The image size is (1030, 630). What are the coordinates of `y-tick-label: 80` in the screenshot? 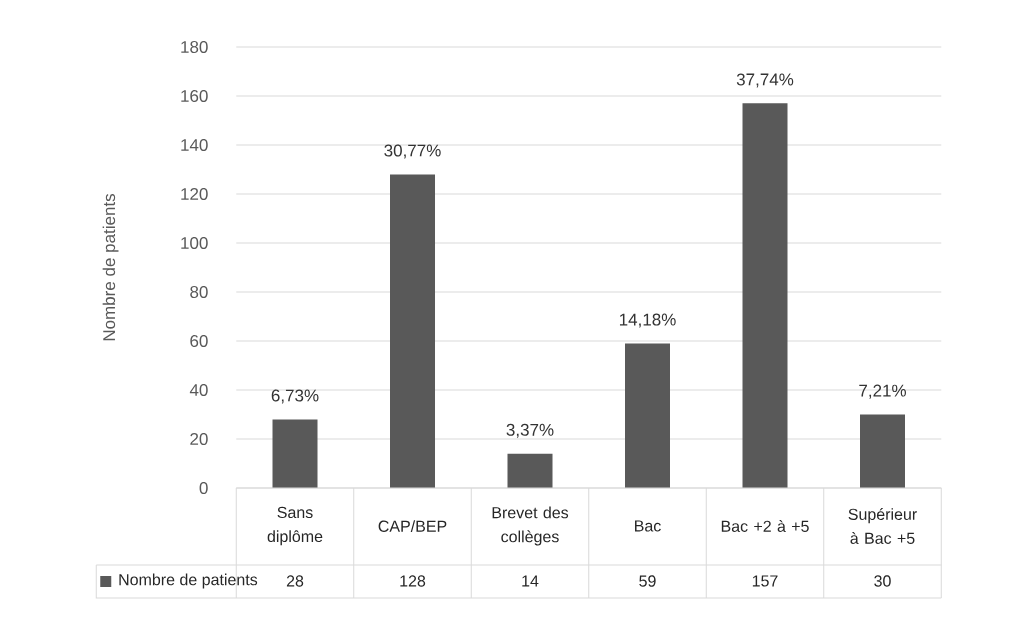 It's located at (199, 292).